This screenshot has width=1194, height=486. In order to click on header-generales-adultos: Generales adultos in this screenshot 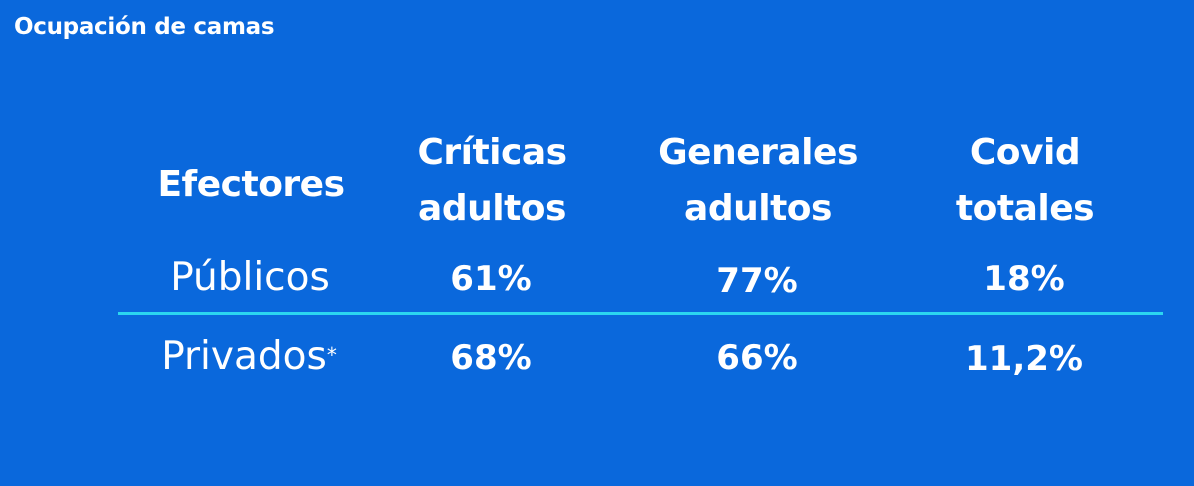, I will do `click(758, 181)`.